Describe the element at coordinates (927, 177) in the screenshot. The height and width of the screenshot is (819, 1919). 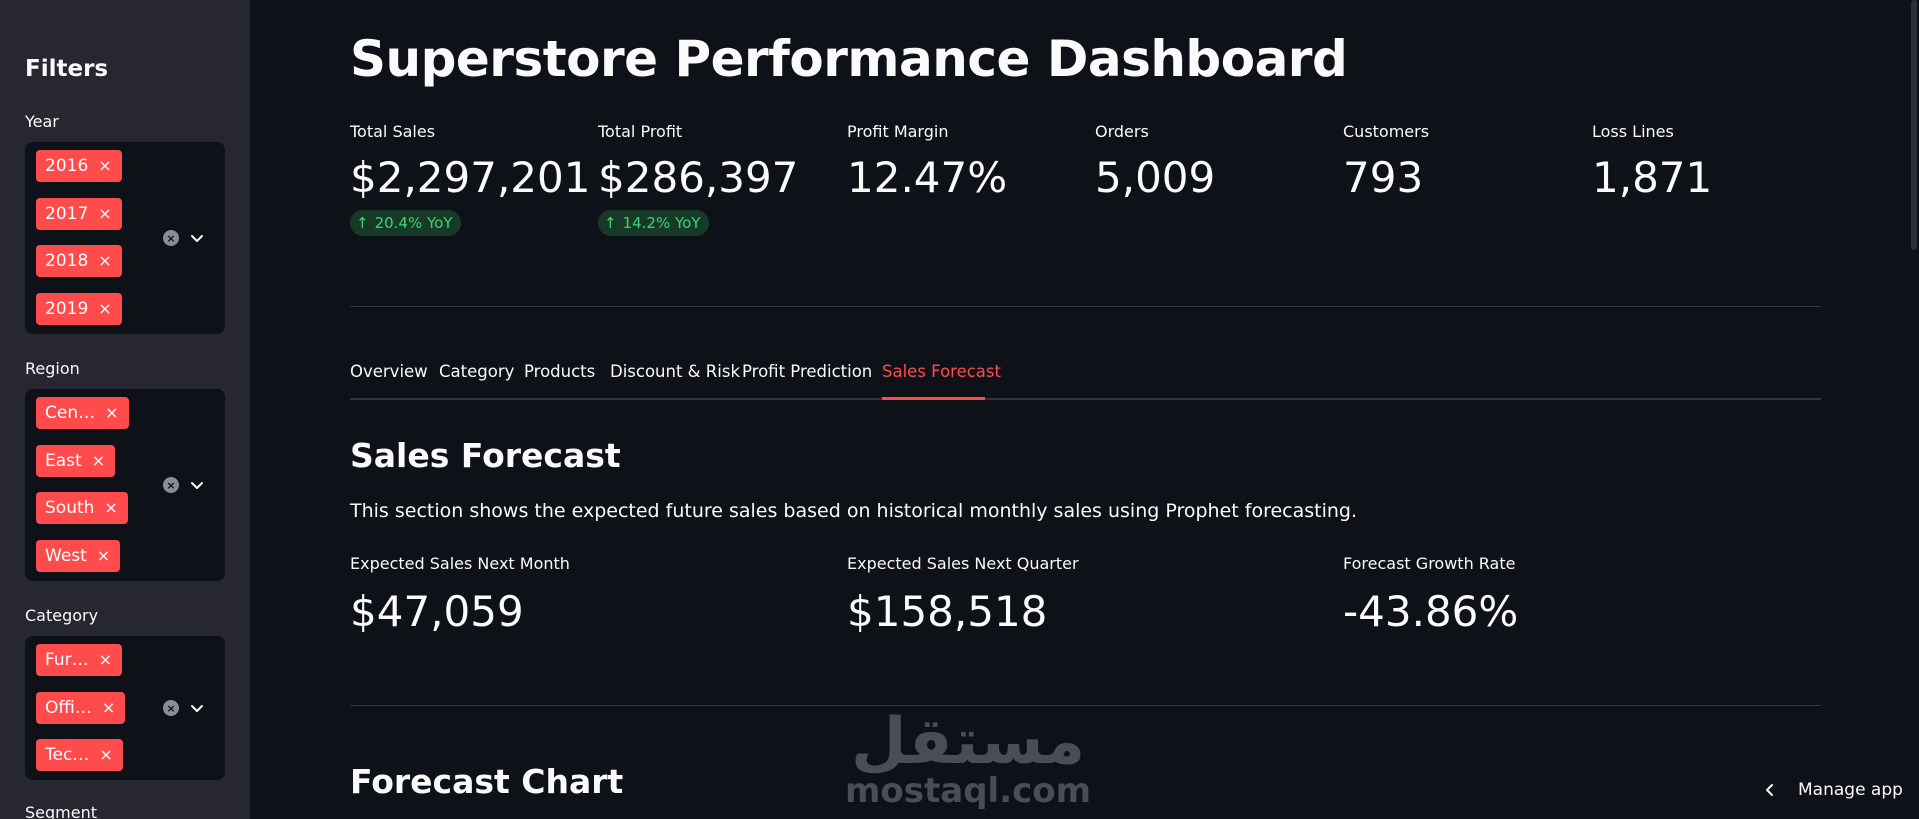
I see `kpi-value: 12.47%` at that location.